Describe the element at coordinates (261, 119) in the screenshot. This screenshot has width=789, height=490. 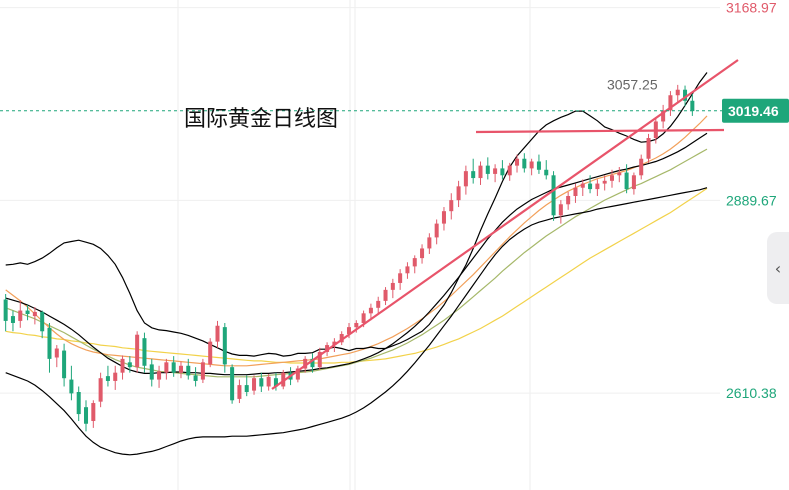
I see `chart-title: 国际黄金日线图` at that location.